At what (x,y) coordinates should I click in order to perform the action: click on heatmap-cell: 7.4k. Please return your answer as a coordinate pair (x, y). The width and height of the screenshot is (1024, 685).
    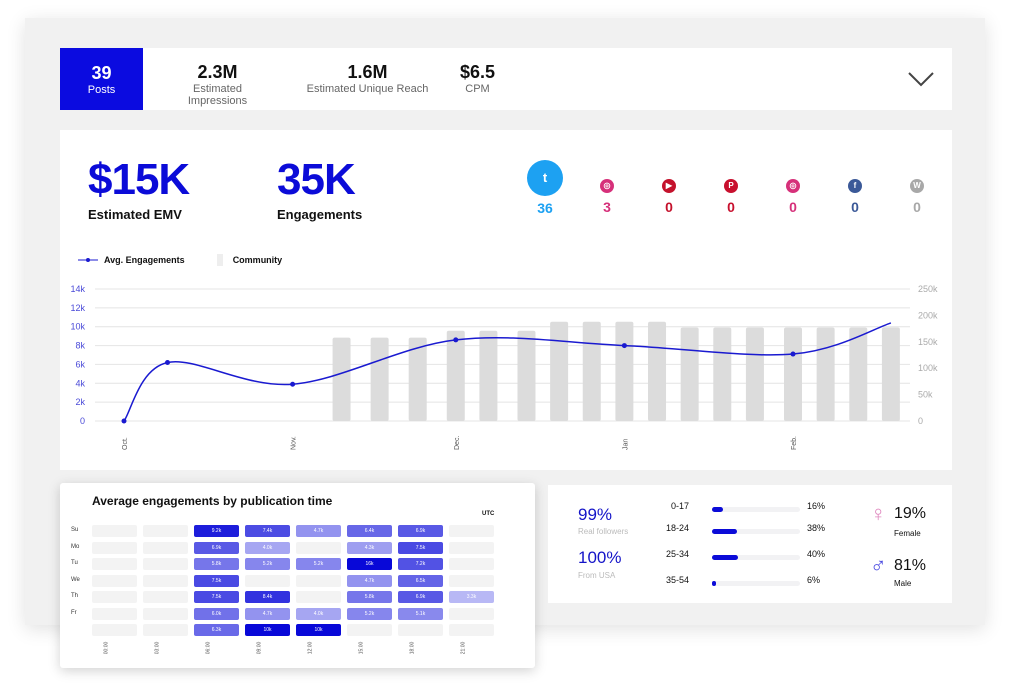
    Looking at the image, I should click on (267, 531).